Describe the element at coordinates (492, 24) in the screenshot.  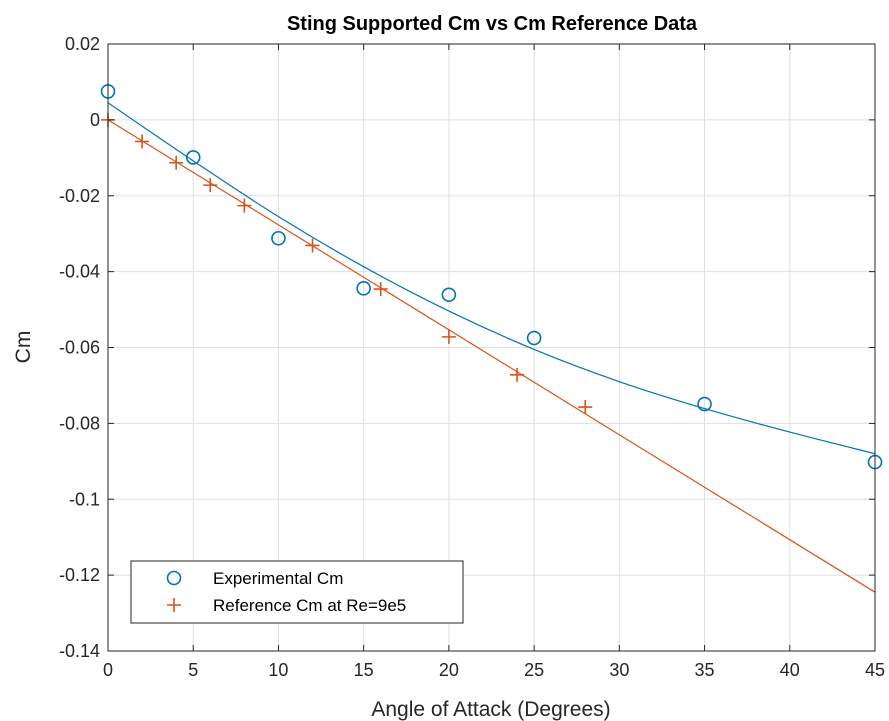
I see `chart-title: Sting Supported Cm vs Cm Reference Data` at that location.